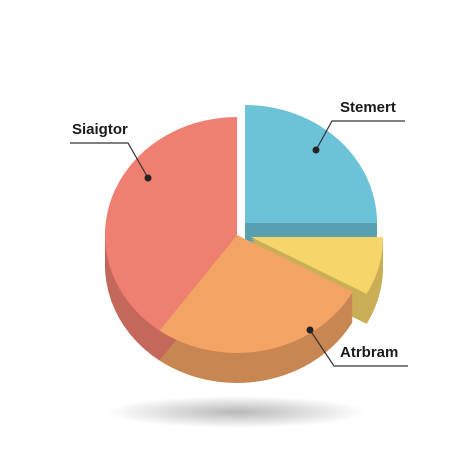 The image size is (474, 474). I want to click on slice-label: Siaigtor, so click(100, 129).